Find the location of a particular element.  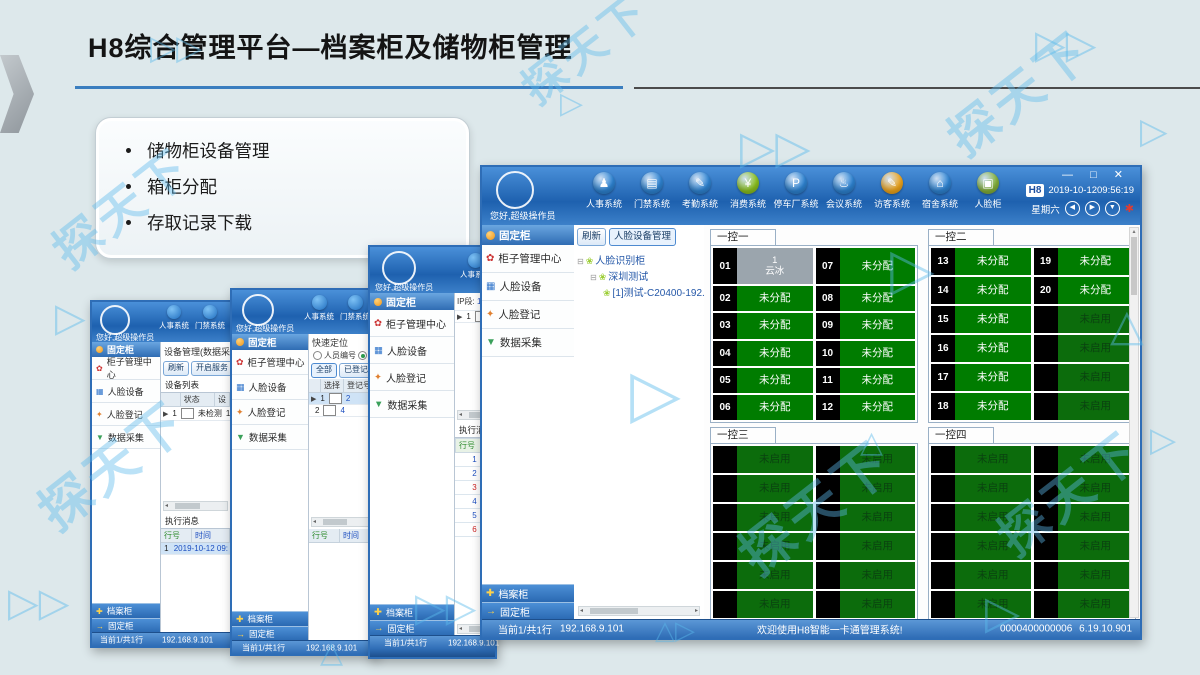

tree-toggle-icon: ⊟ is located at coordinates (593, 277).